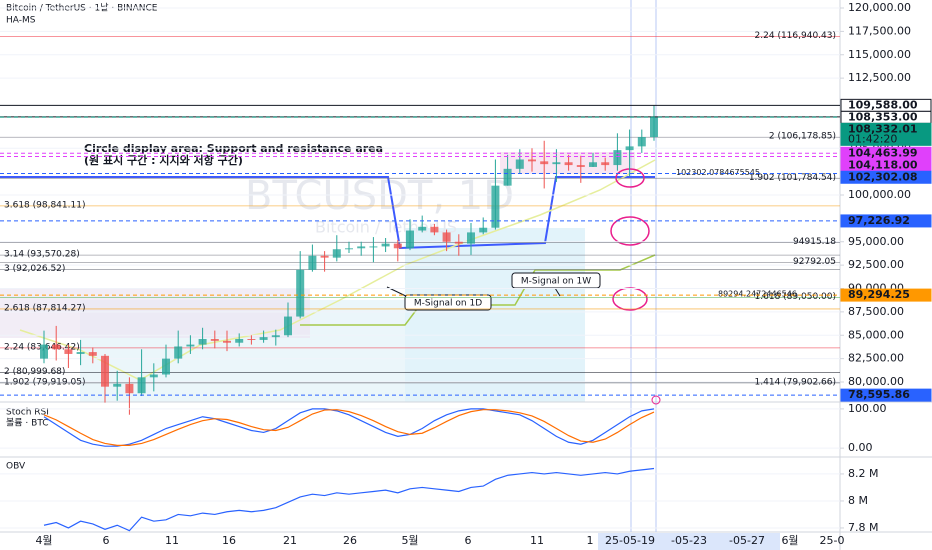 The image size is (932, 550). What do you see at coordinates (814, 242) in the screenshot?
I see `level-label: 94915.18` at bounding box center [814, 242].